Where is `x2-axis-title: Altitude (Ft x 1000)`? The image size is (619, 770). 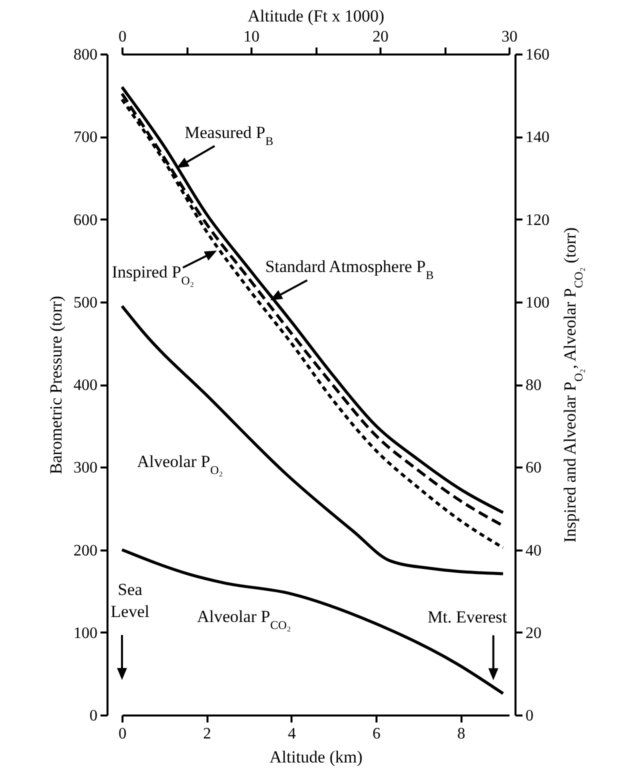 x2-axis-title: Altitude (Ft x 1000) is located at coordinates (316, 16).